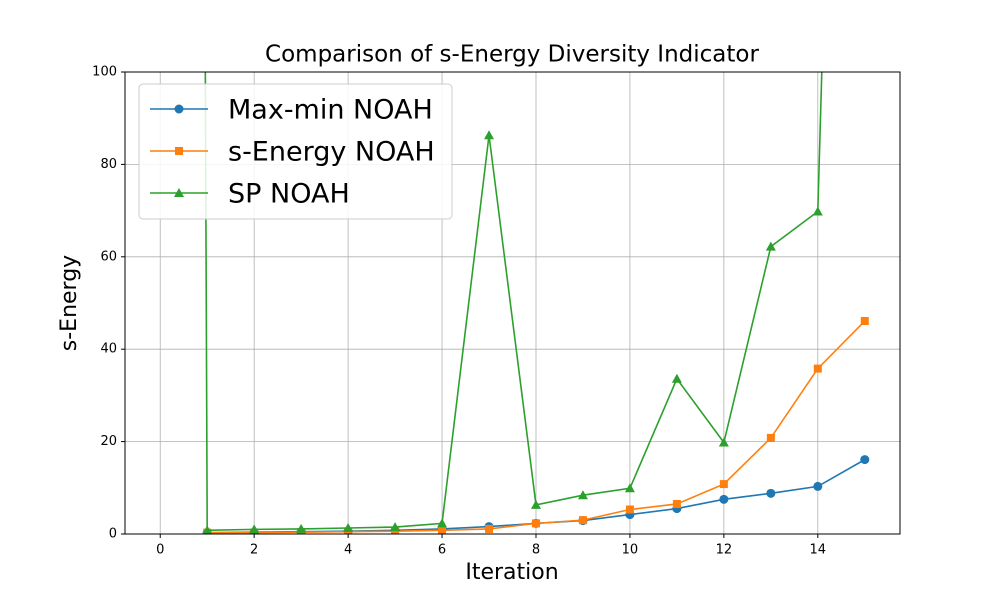 The height and width of the screenshot is (604, 1000). What do you see at coordinates (160, 550) in the screenshot?
I see `x-tick-label: 0` at bounding box center [160, 550].